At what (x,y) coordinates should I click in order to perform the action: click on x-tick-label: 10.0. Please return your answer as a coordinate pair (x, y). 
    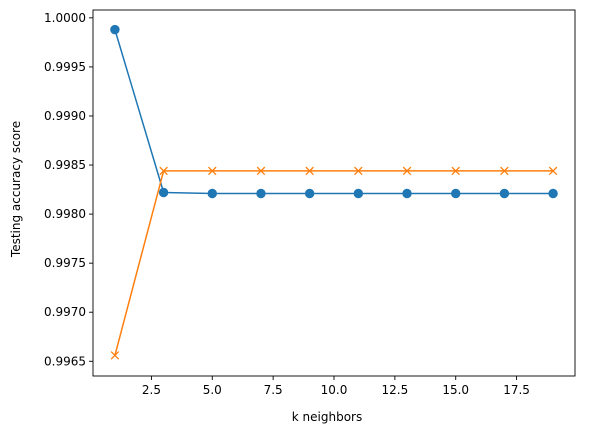
    Looking at the image, I should click on (334, 390).